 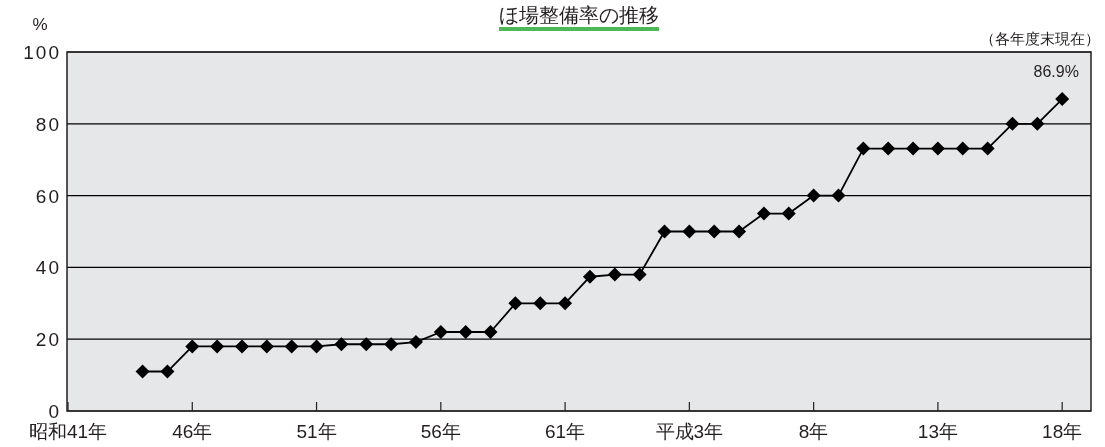 I want to click on x-tick-label: 13年, so click(x=937, y=431).